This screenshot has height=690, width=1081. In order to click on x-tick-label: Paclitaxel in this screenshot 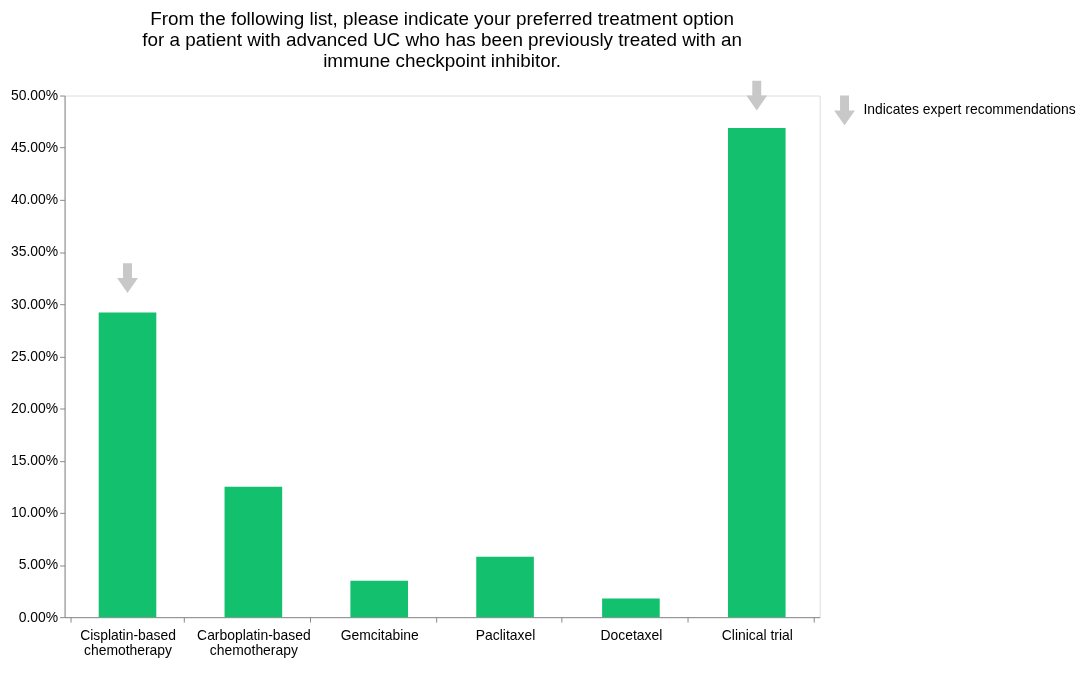, I will do `click(505, 634)`.